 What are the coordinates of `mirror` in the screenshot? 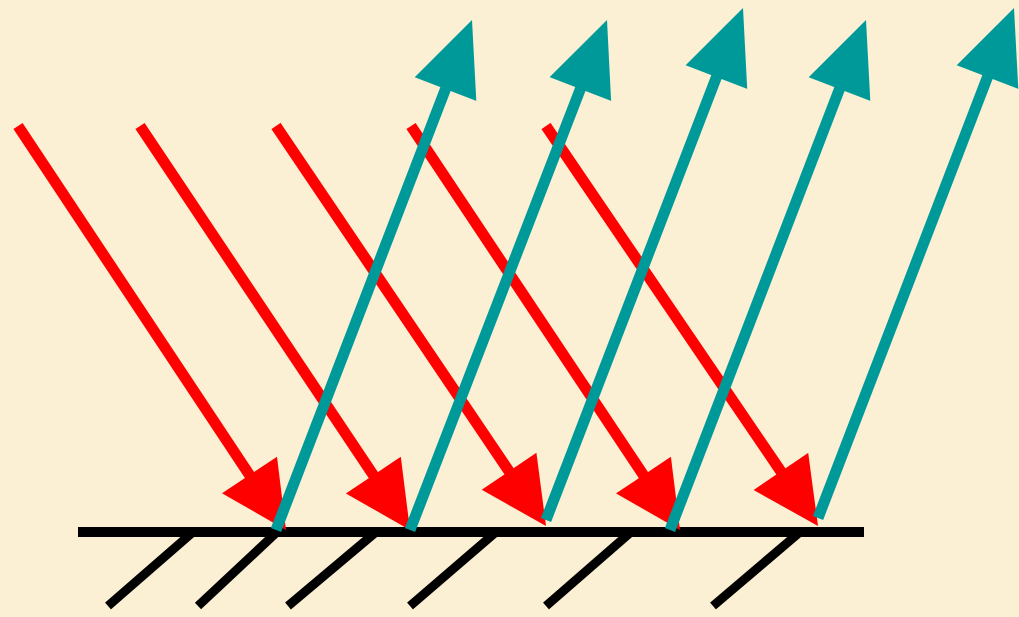 It's located at (471, 568).